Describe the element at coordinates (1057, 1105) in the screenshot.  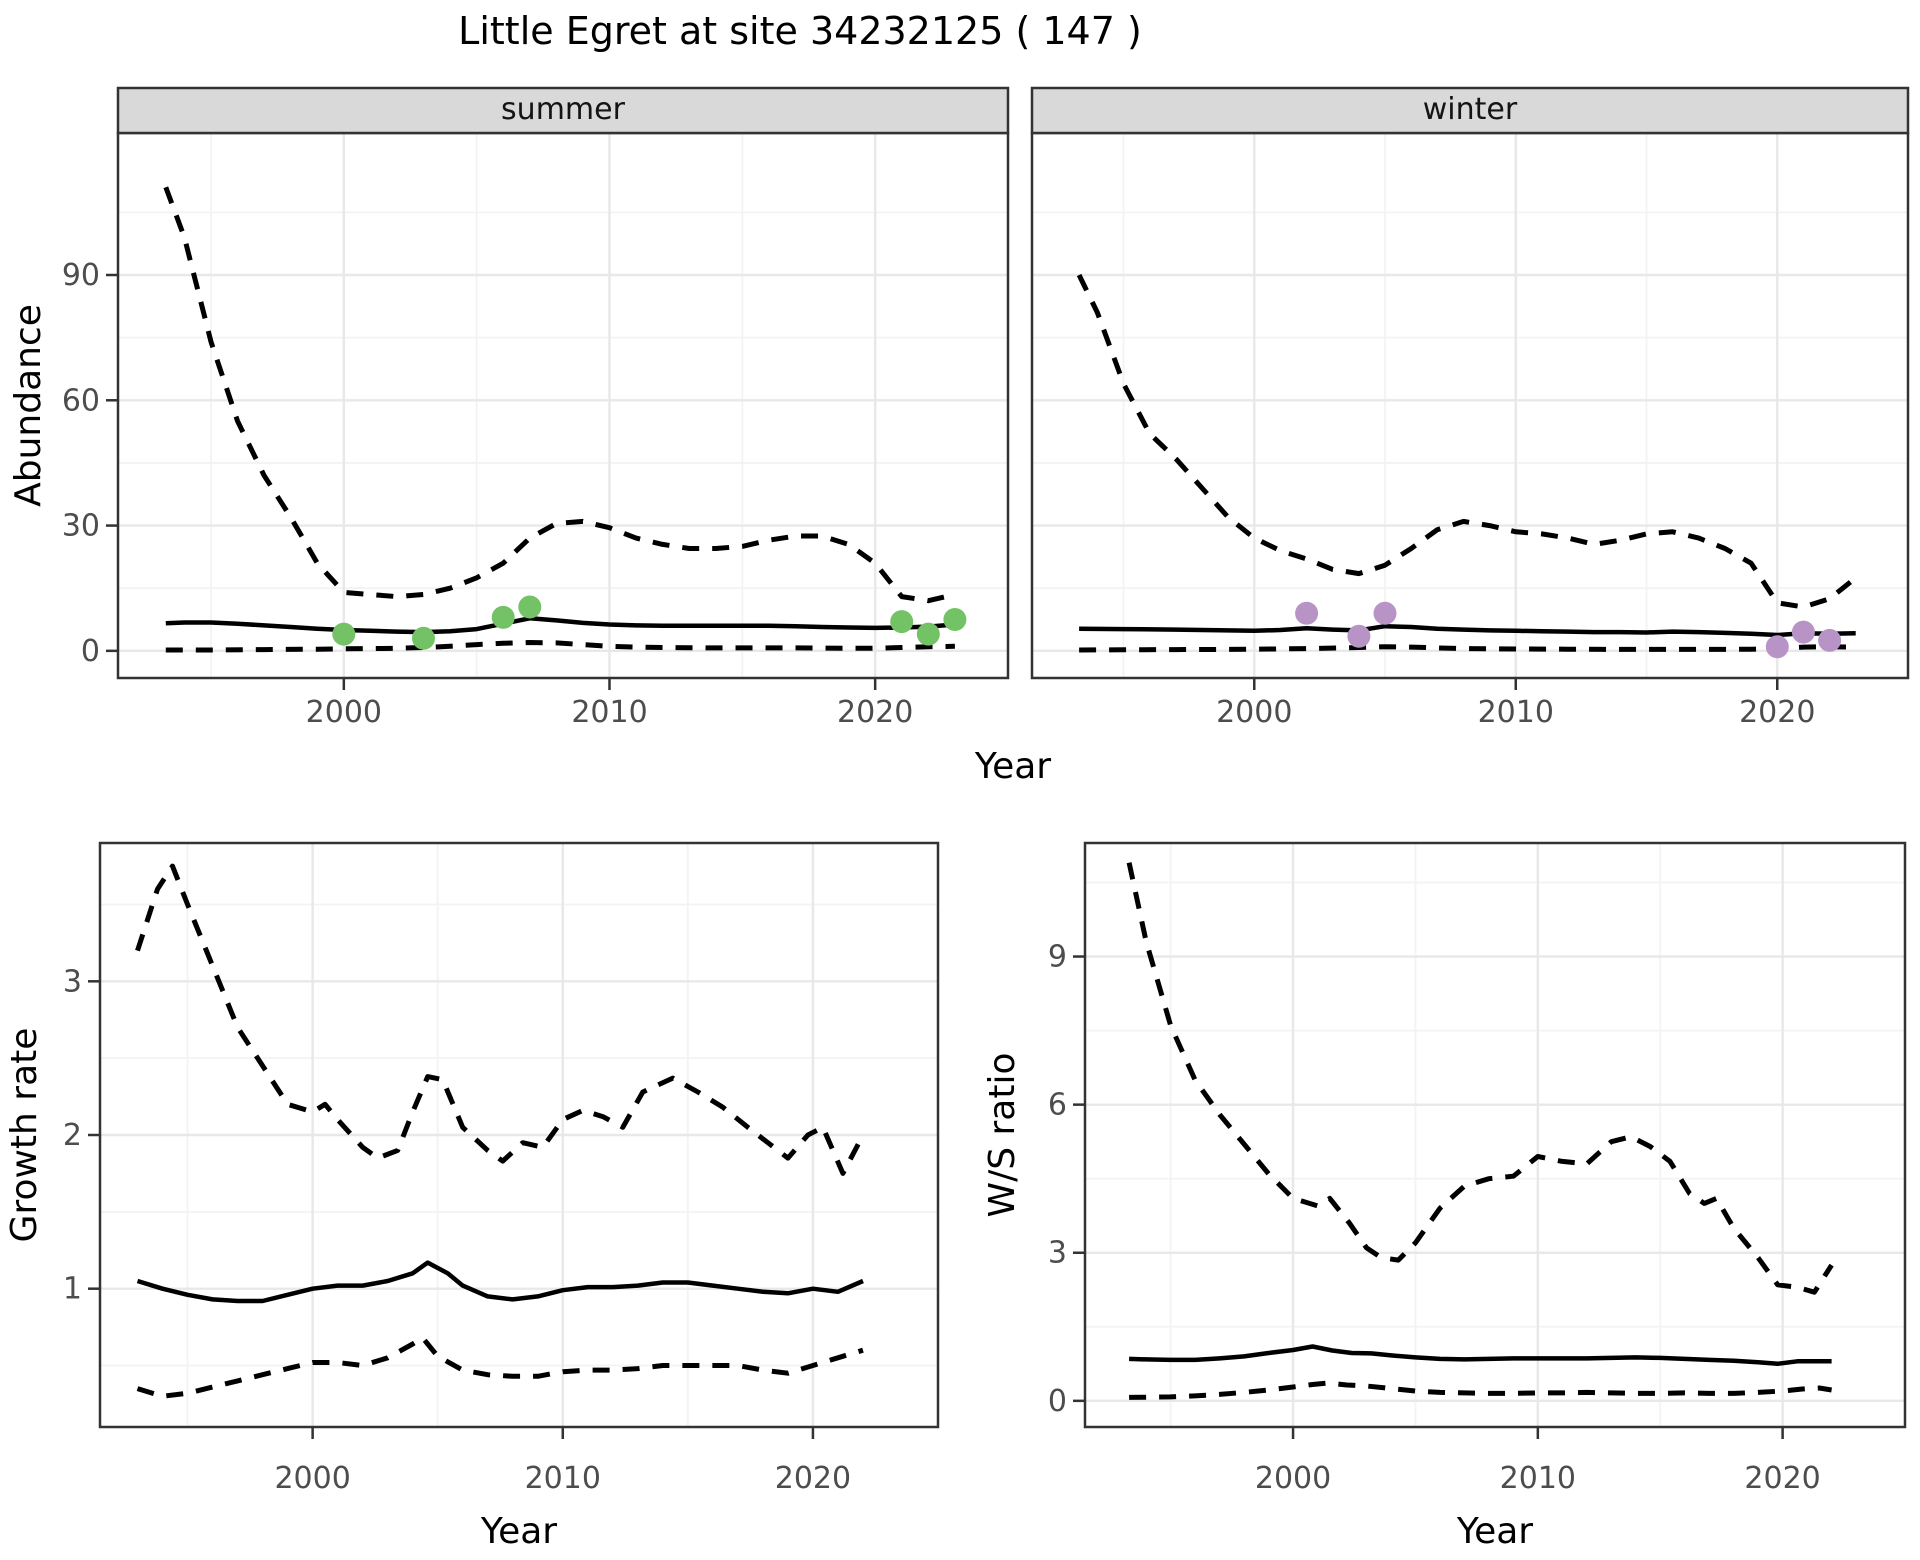
I see `y-tick-label: 6` at that location.